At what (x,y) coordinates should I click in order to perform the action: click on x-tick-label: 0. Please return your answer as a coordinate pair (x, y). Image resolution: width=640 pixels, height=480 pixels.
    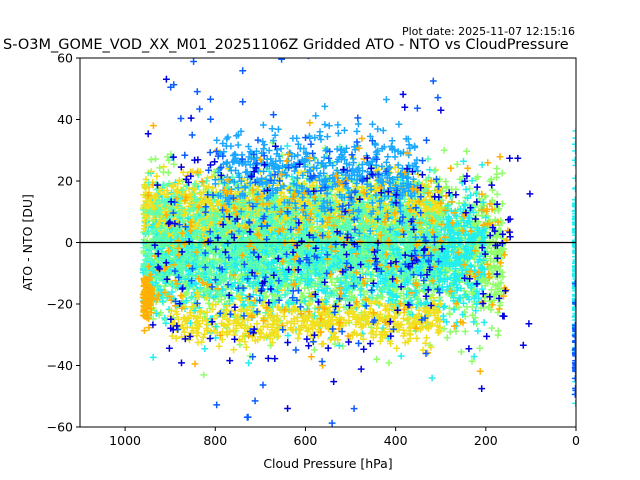
    Looking at the image, I should click on (576, 440).